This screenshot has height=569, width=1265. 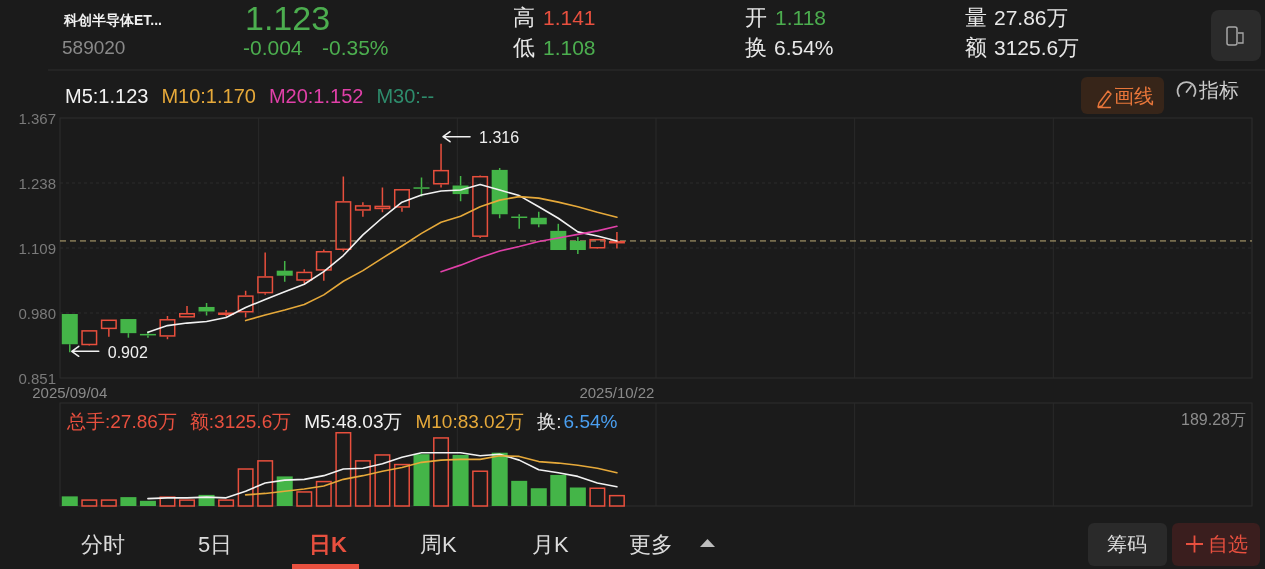 What do you see at coordinates (756, 17) in the screenshot?
I see `text: 开` at bounding box center [756, 17].